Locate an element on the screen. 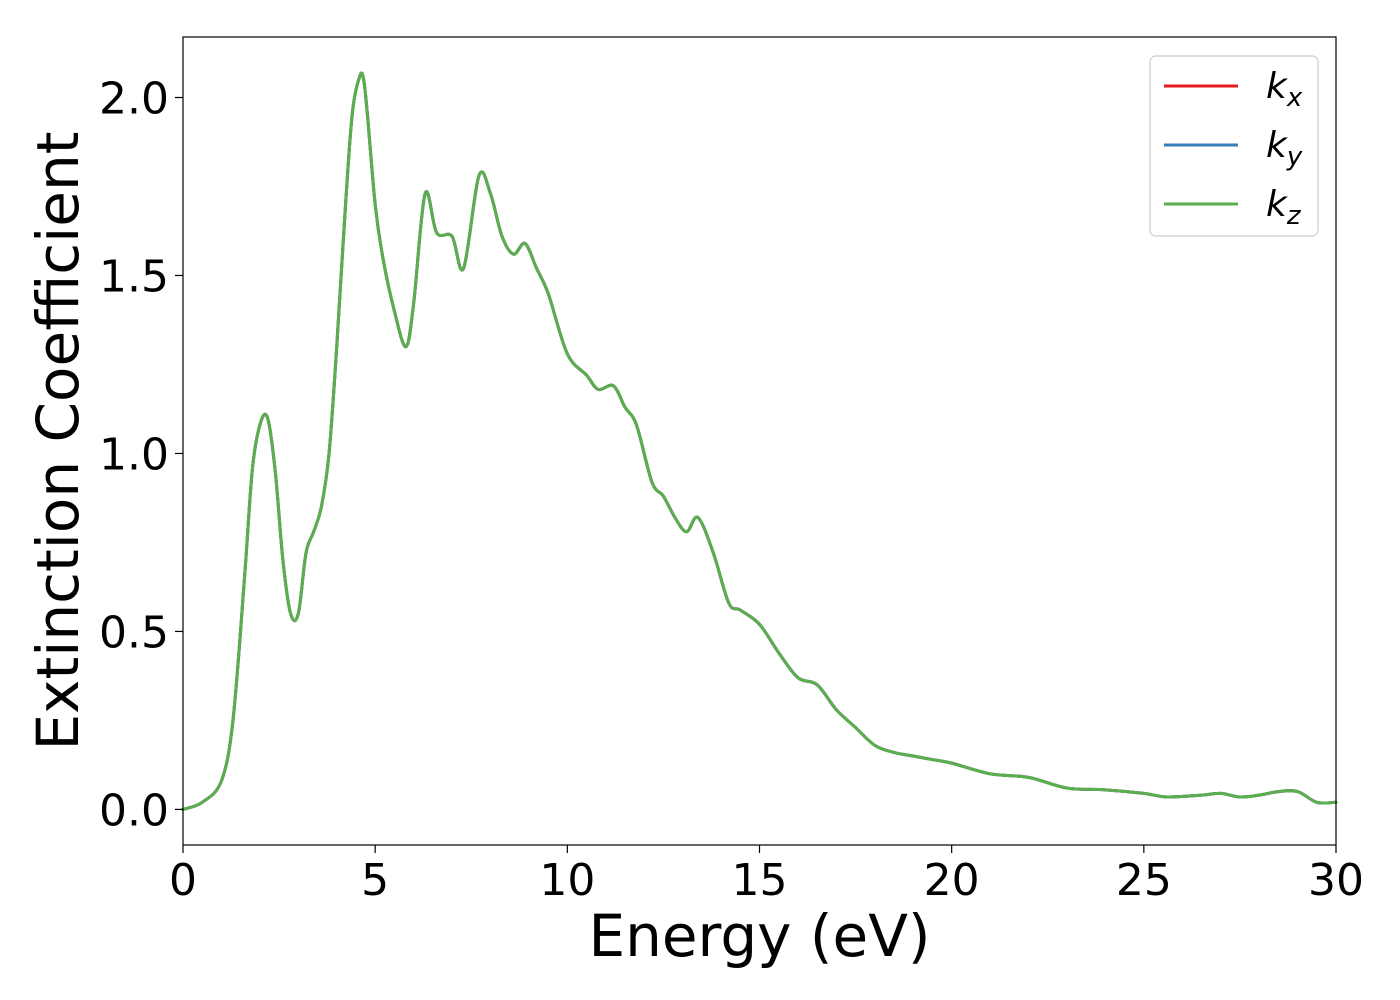 The height and width of the screenshot is (1000, 1400). y-tick-label: 1.0 is located at coordinates (134, 454).